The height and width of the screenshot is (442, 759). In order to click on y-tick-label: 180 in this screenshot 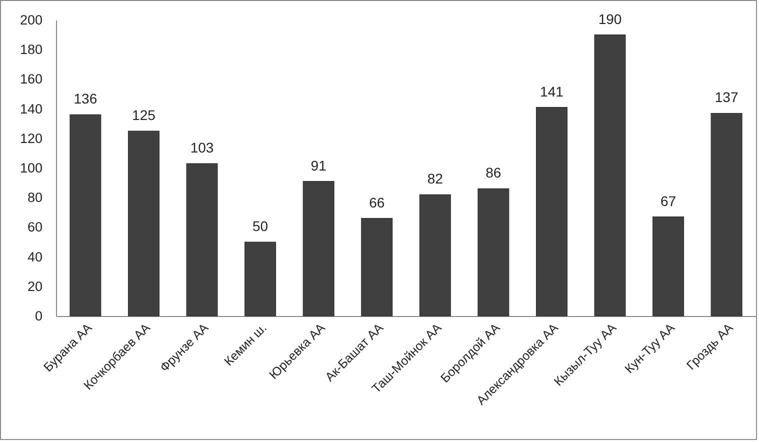, I will do `click(31, 50)`.